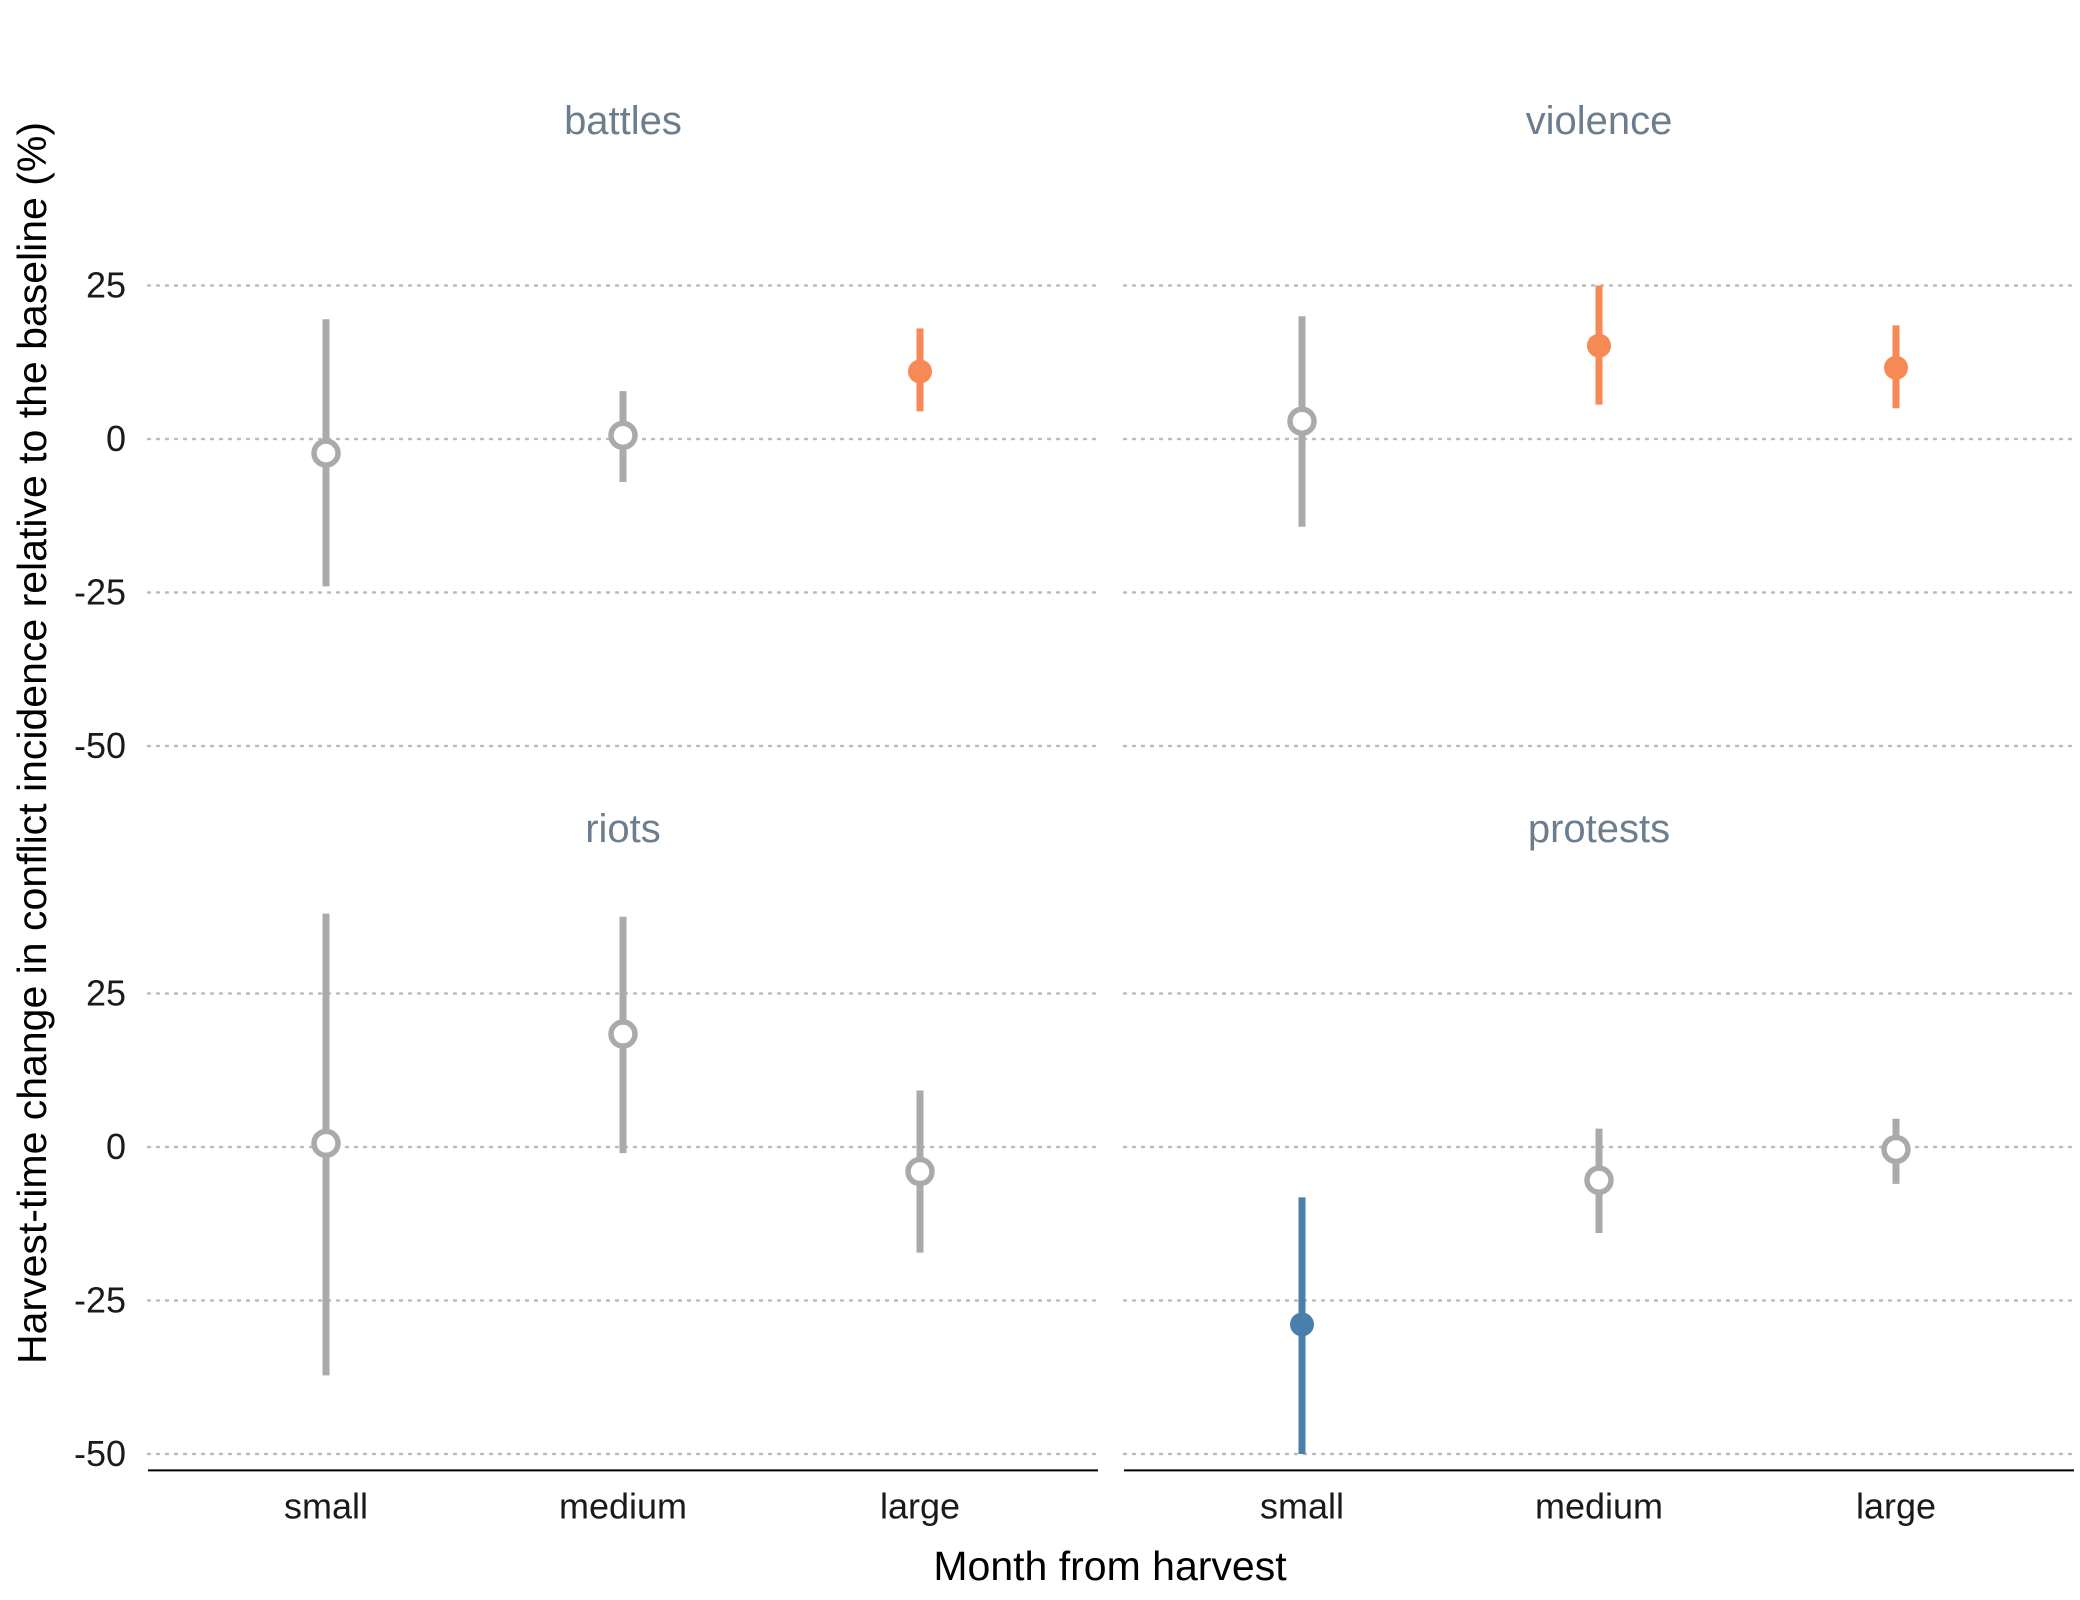 This screenshot has width=2080, height=1600. I want to click on panel-title: protests, so click(1599, 829).